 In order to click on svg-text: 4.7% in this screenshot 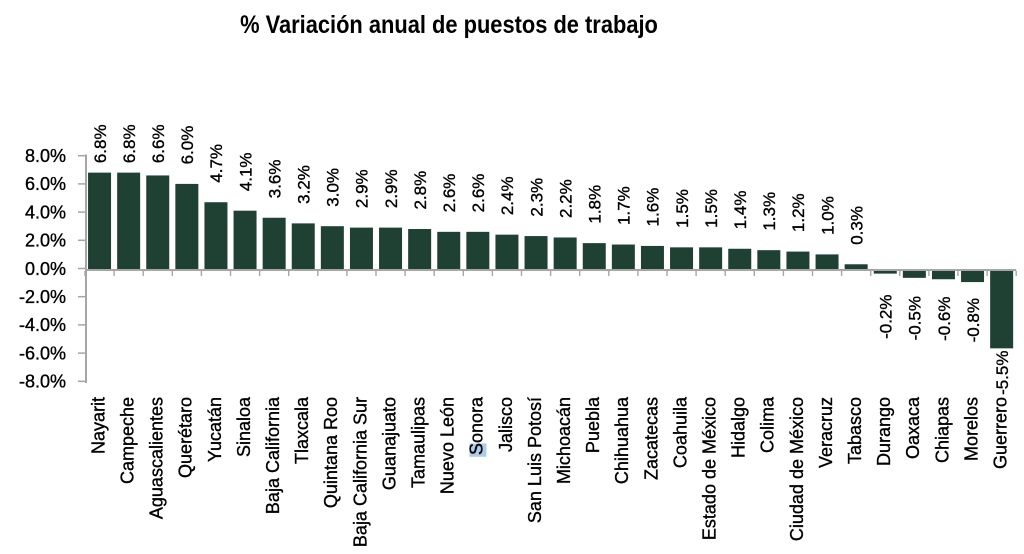, I will do `click(216, 163)`.